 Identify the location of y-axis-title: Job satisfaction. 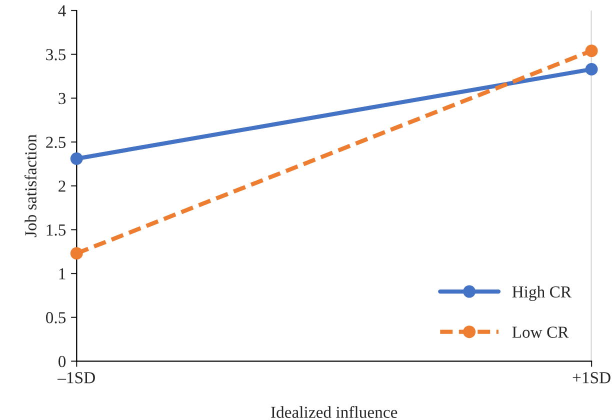
(30, 186).